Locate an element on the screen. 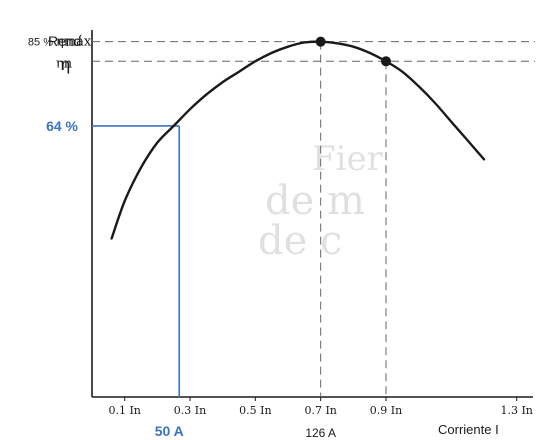 The image size is (539, 440). watermark: Fier de m de c is located at coordinates (321, 201).